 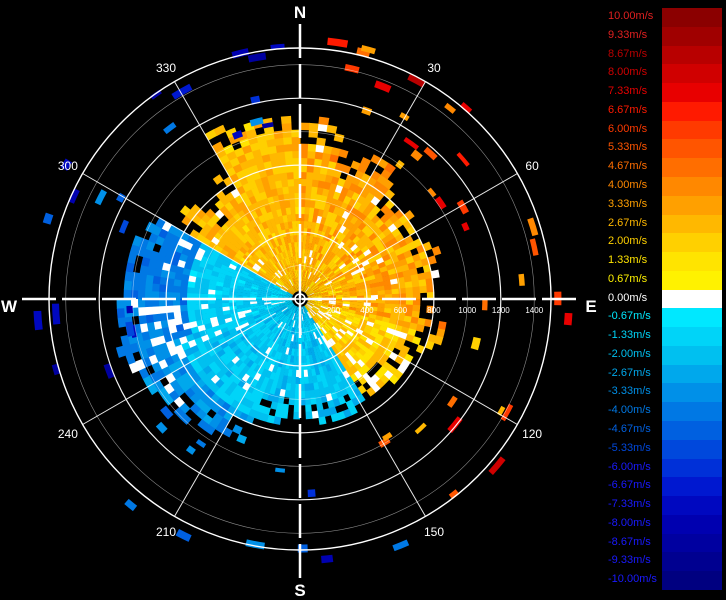 I want to click on legend-entry: 1.33m/s, so click(x=664, y=262).